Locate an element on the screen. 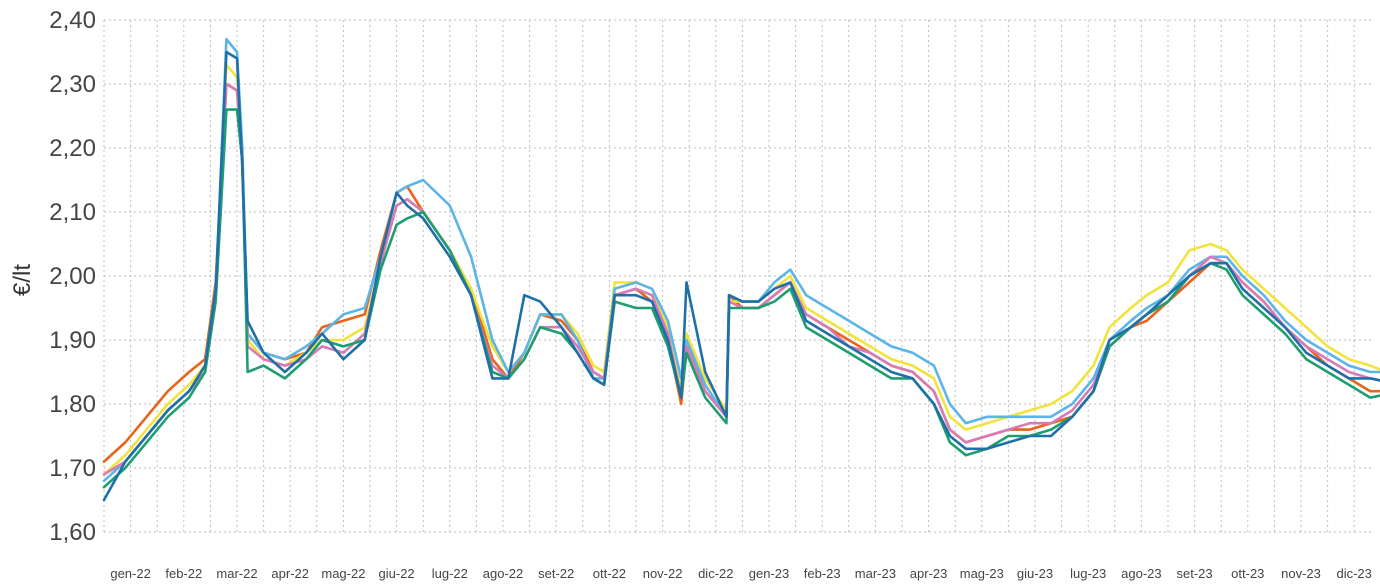 This screenshot has width=1380, height=587. y-tick-label: 1,60 is located at coordinates (72, 532).